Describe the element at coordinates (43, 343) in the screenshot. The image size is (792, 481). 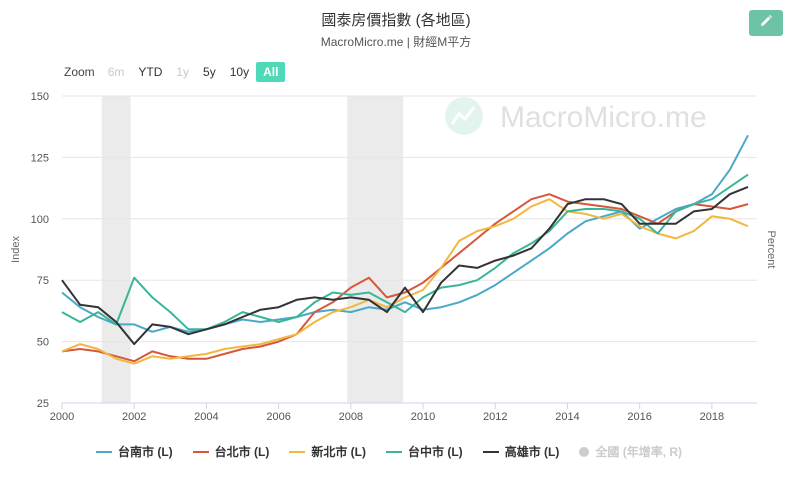
I see `y-tick-label: 50` at that location.